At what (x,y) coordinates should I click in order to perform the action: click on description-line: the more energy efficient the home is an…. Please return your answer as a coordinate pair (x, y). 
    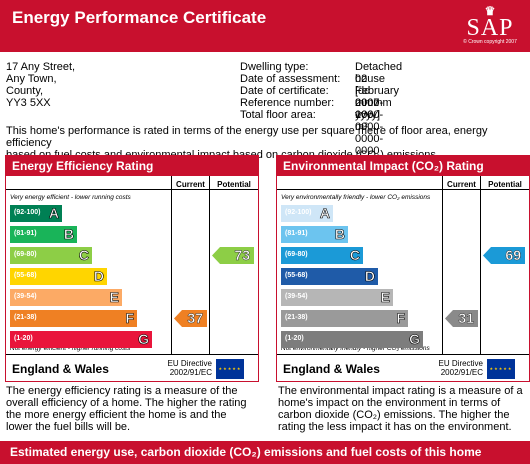
    Looking at the image, I should click on (116, 415).